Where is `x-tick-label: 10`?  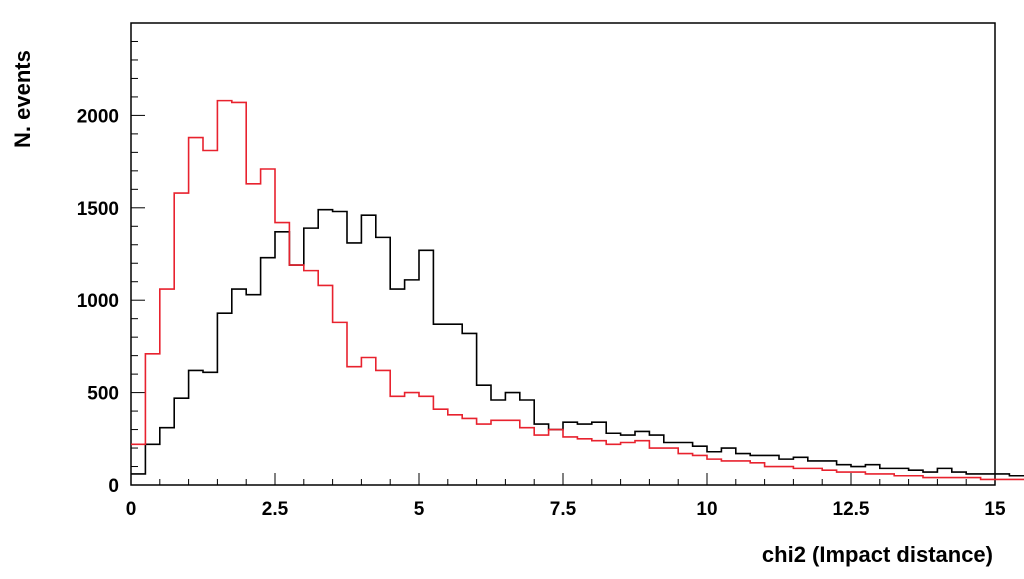
x-tick-label: 10 is located at coordinates (706, 509).